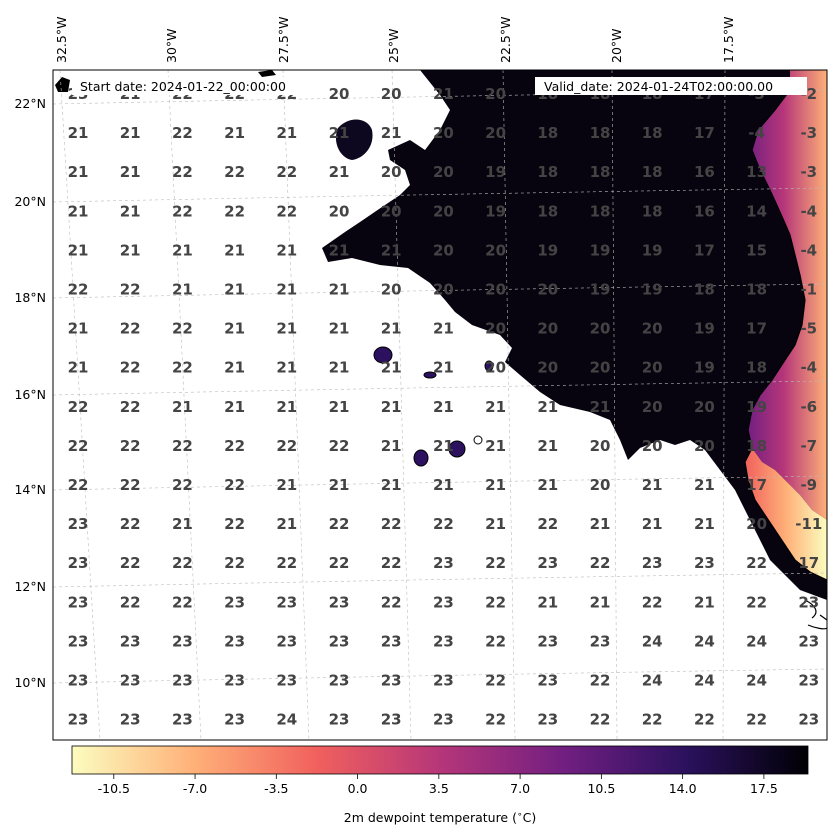 The height and width of the screenshot is (837, 837). Describe the element at coordinates (756, 211) in the screenshot. I see `grid-value: 14` at that location.